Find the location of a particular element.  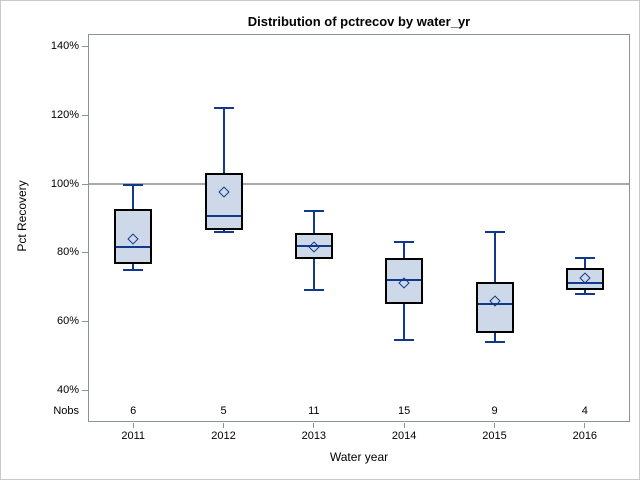

nobs-value: 15 is located at coordinates (404, 411).